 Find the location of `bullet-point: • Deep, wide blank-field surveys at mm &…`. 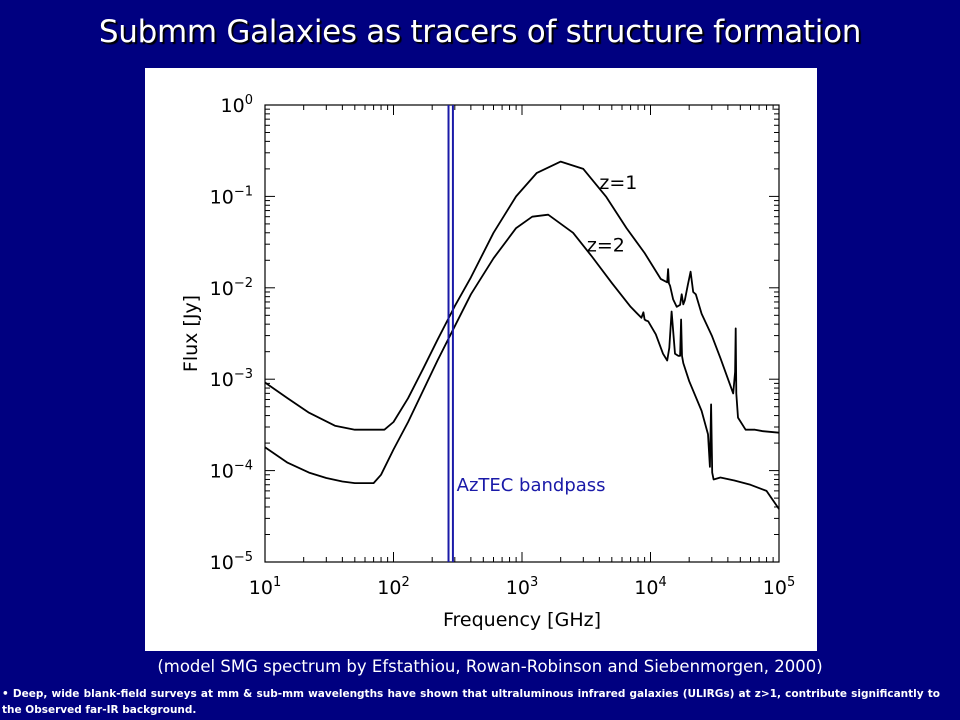

bullet-point: • Deep, wide blank-field surveys at mm &… is located at coordinates (471, 702).